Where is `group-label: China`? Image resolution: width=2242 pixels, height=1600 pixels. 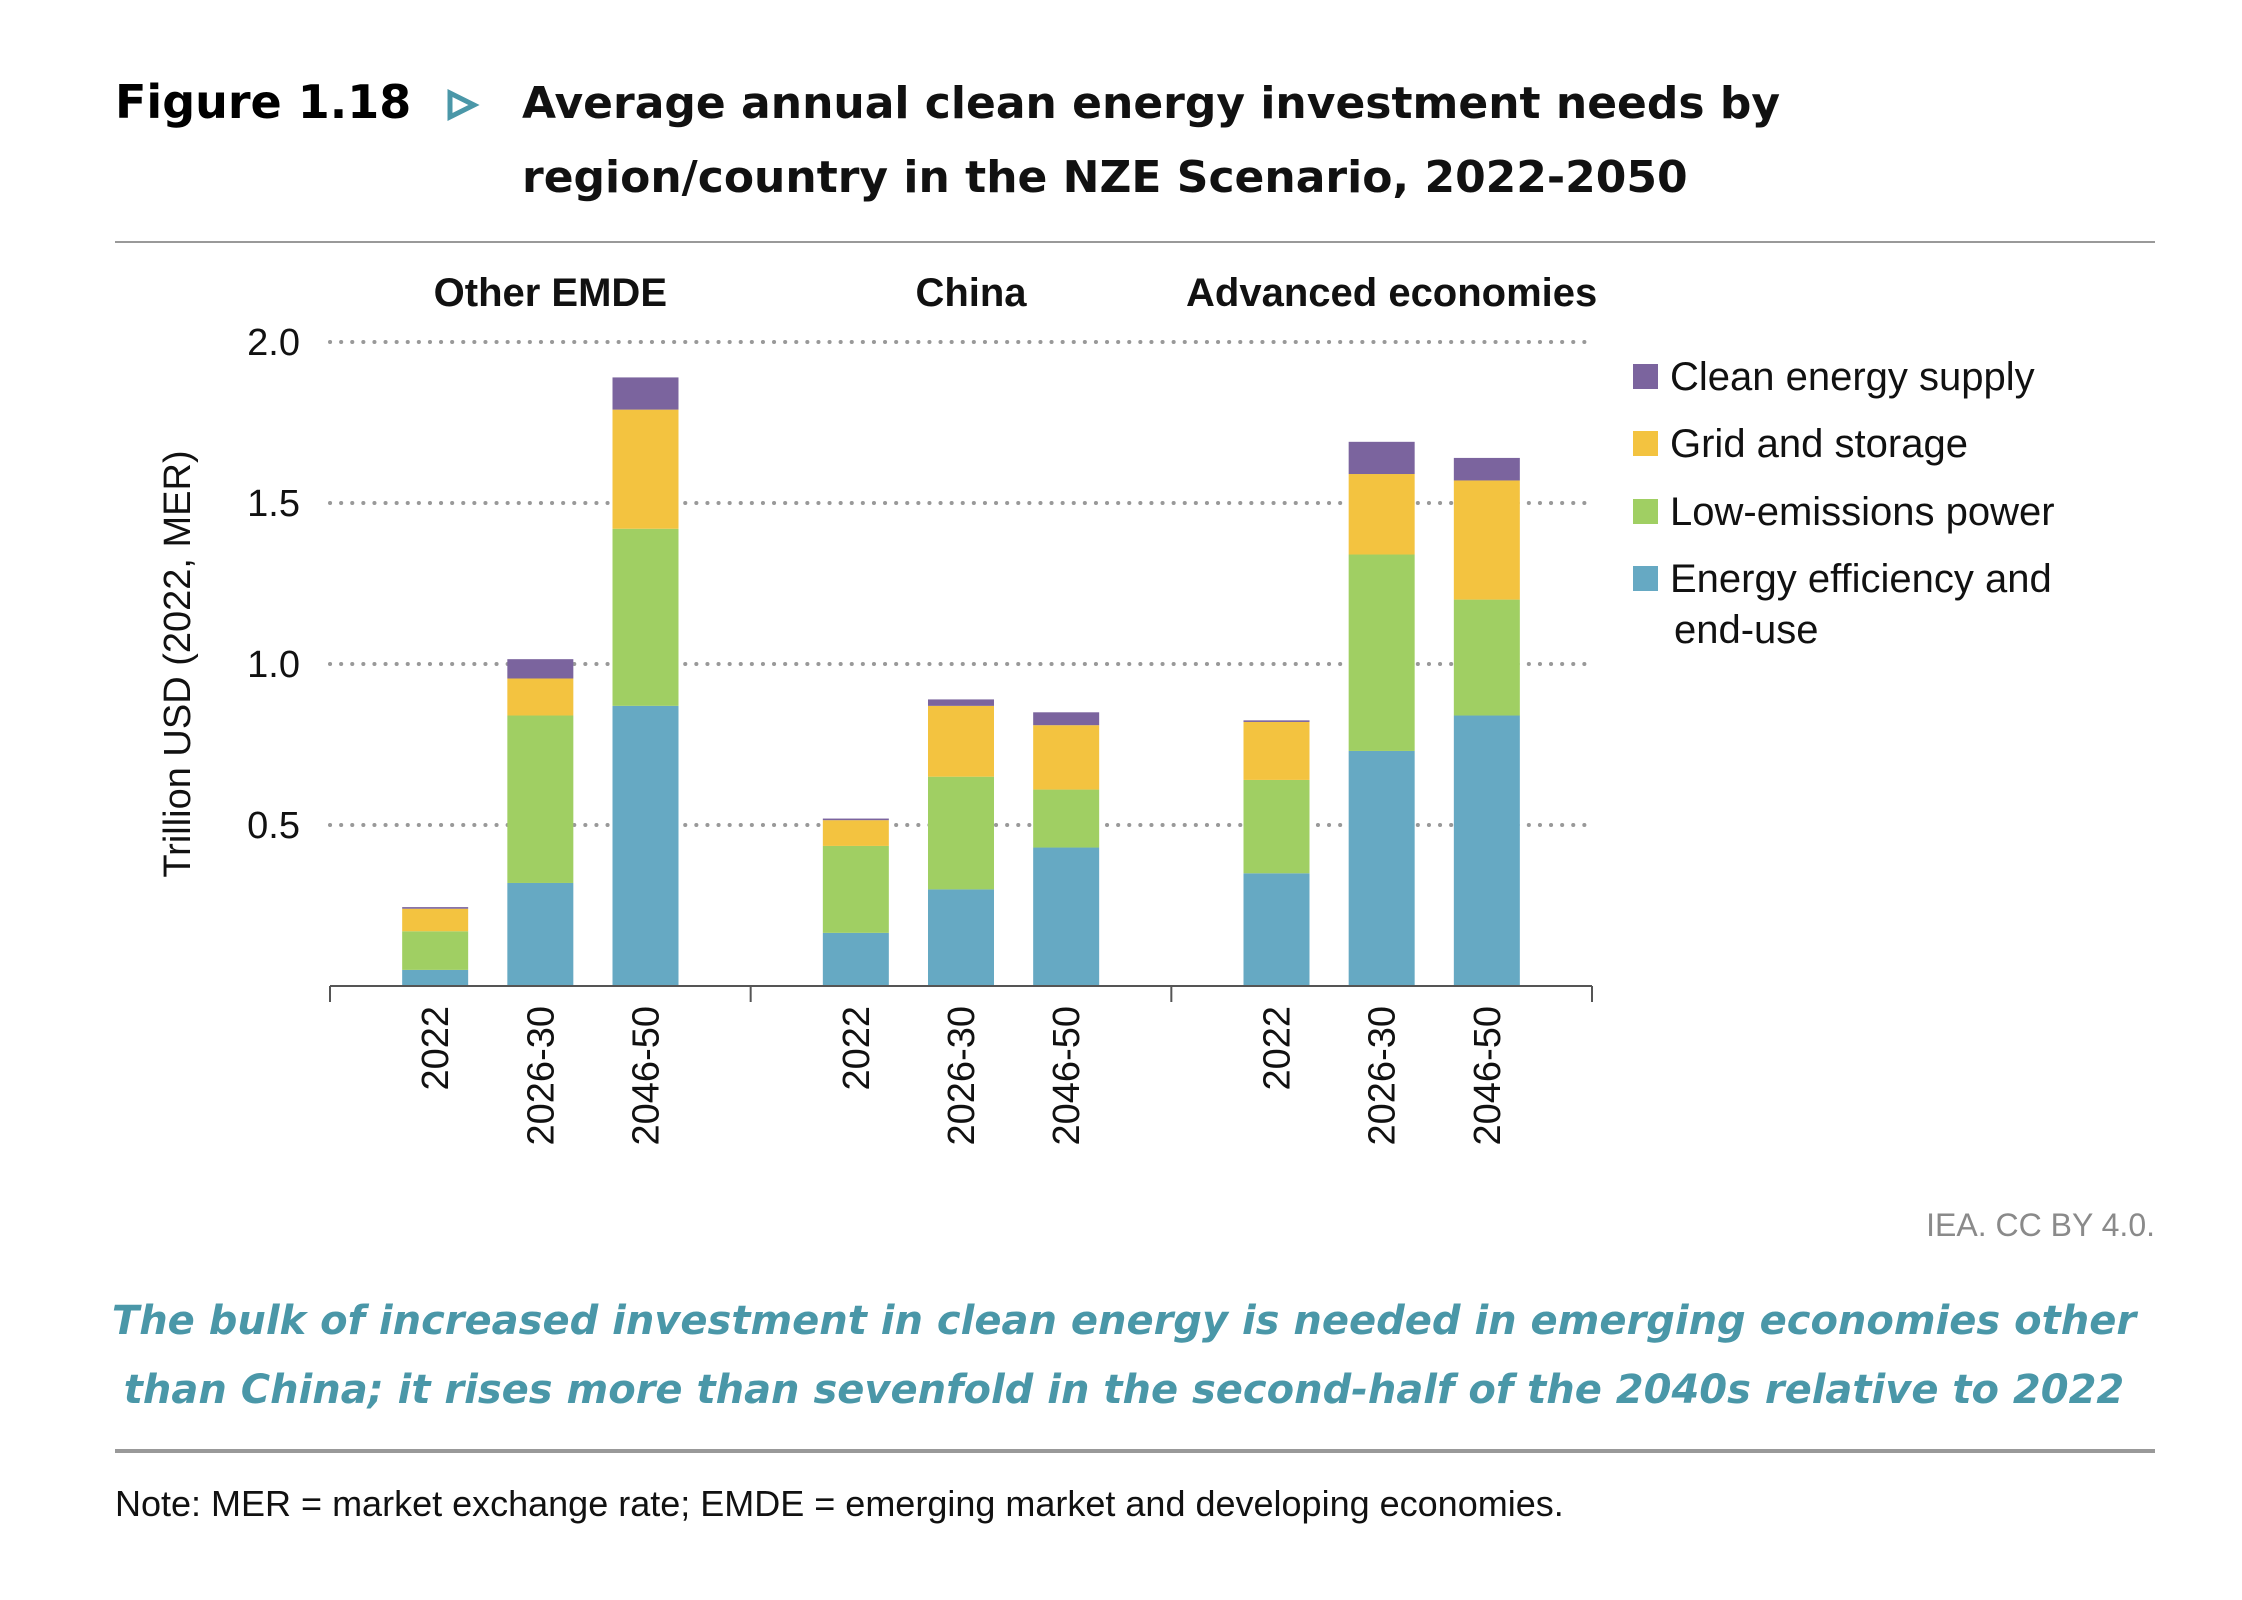 group-label: China is located at coordinates (971, 293).